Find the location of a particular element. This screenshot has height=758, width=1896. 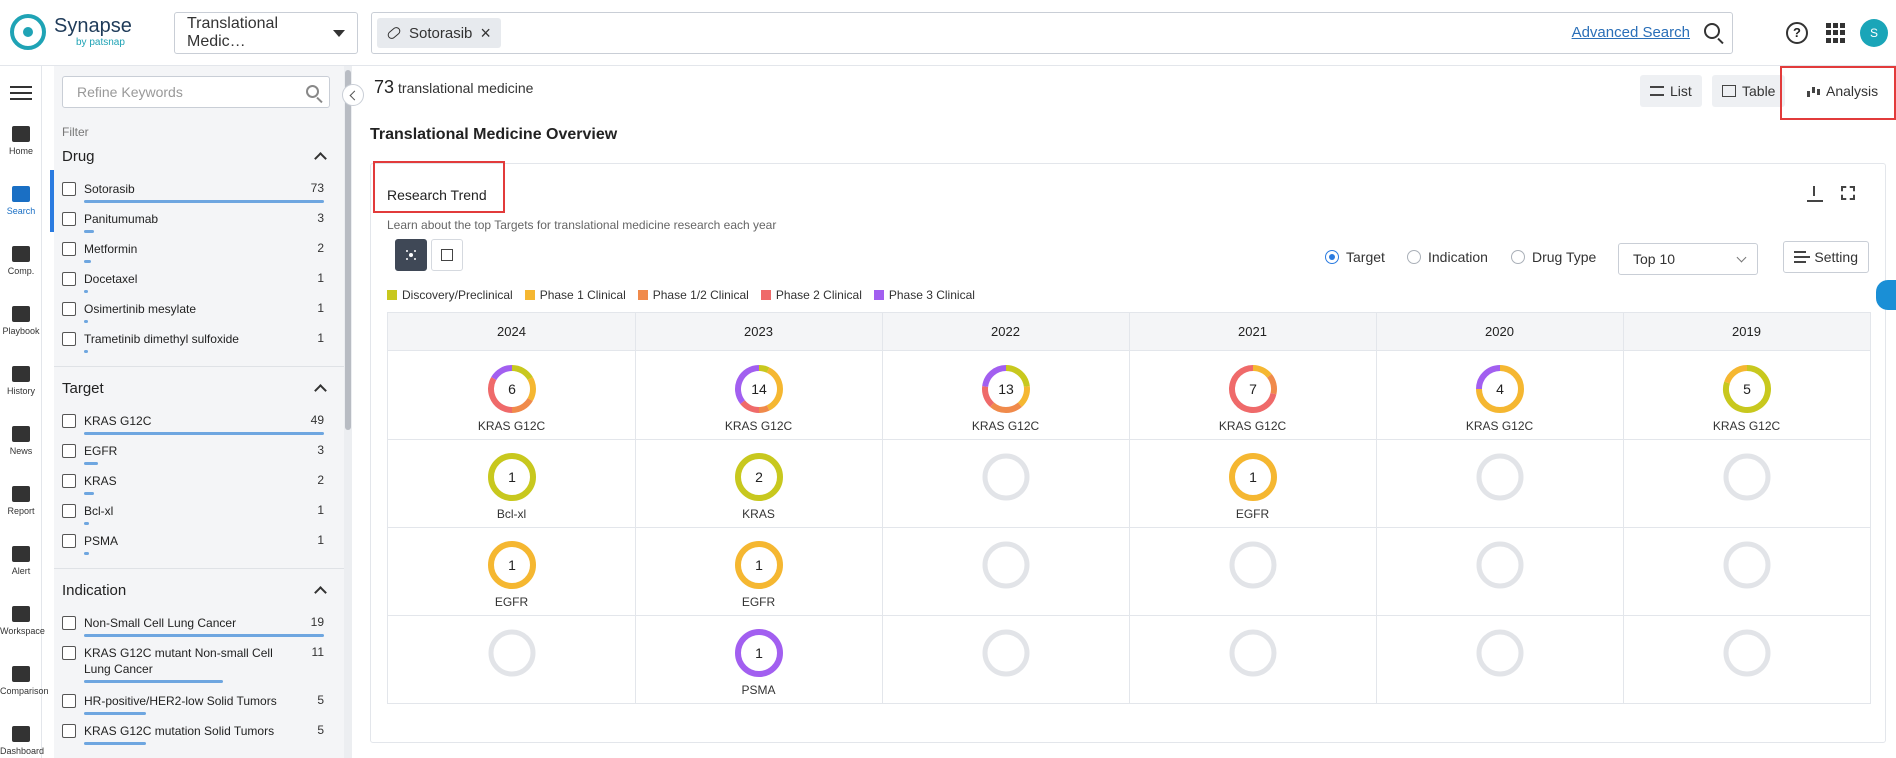

nav-item-search: Search is located at coordinates (21, 201).